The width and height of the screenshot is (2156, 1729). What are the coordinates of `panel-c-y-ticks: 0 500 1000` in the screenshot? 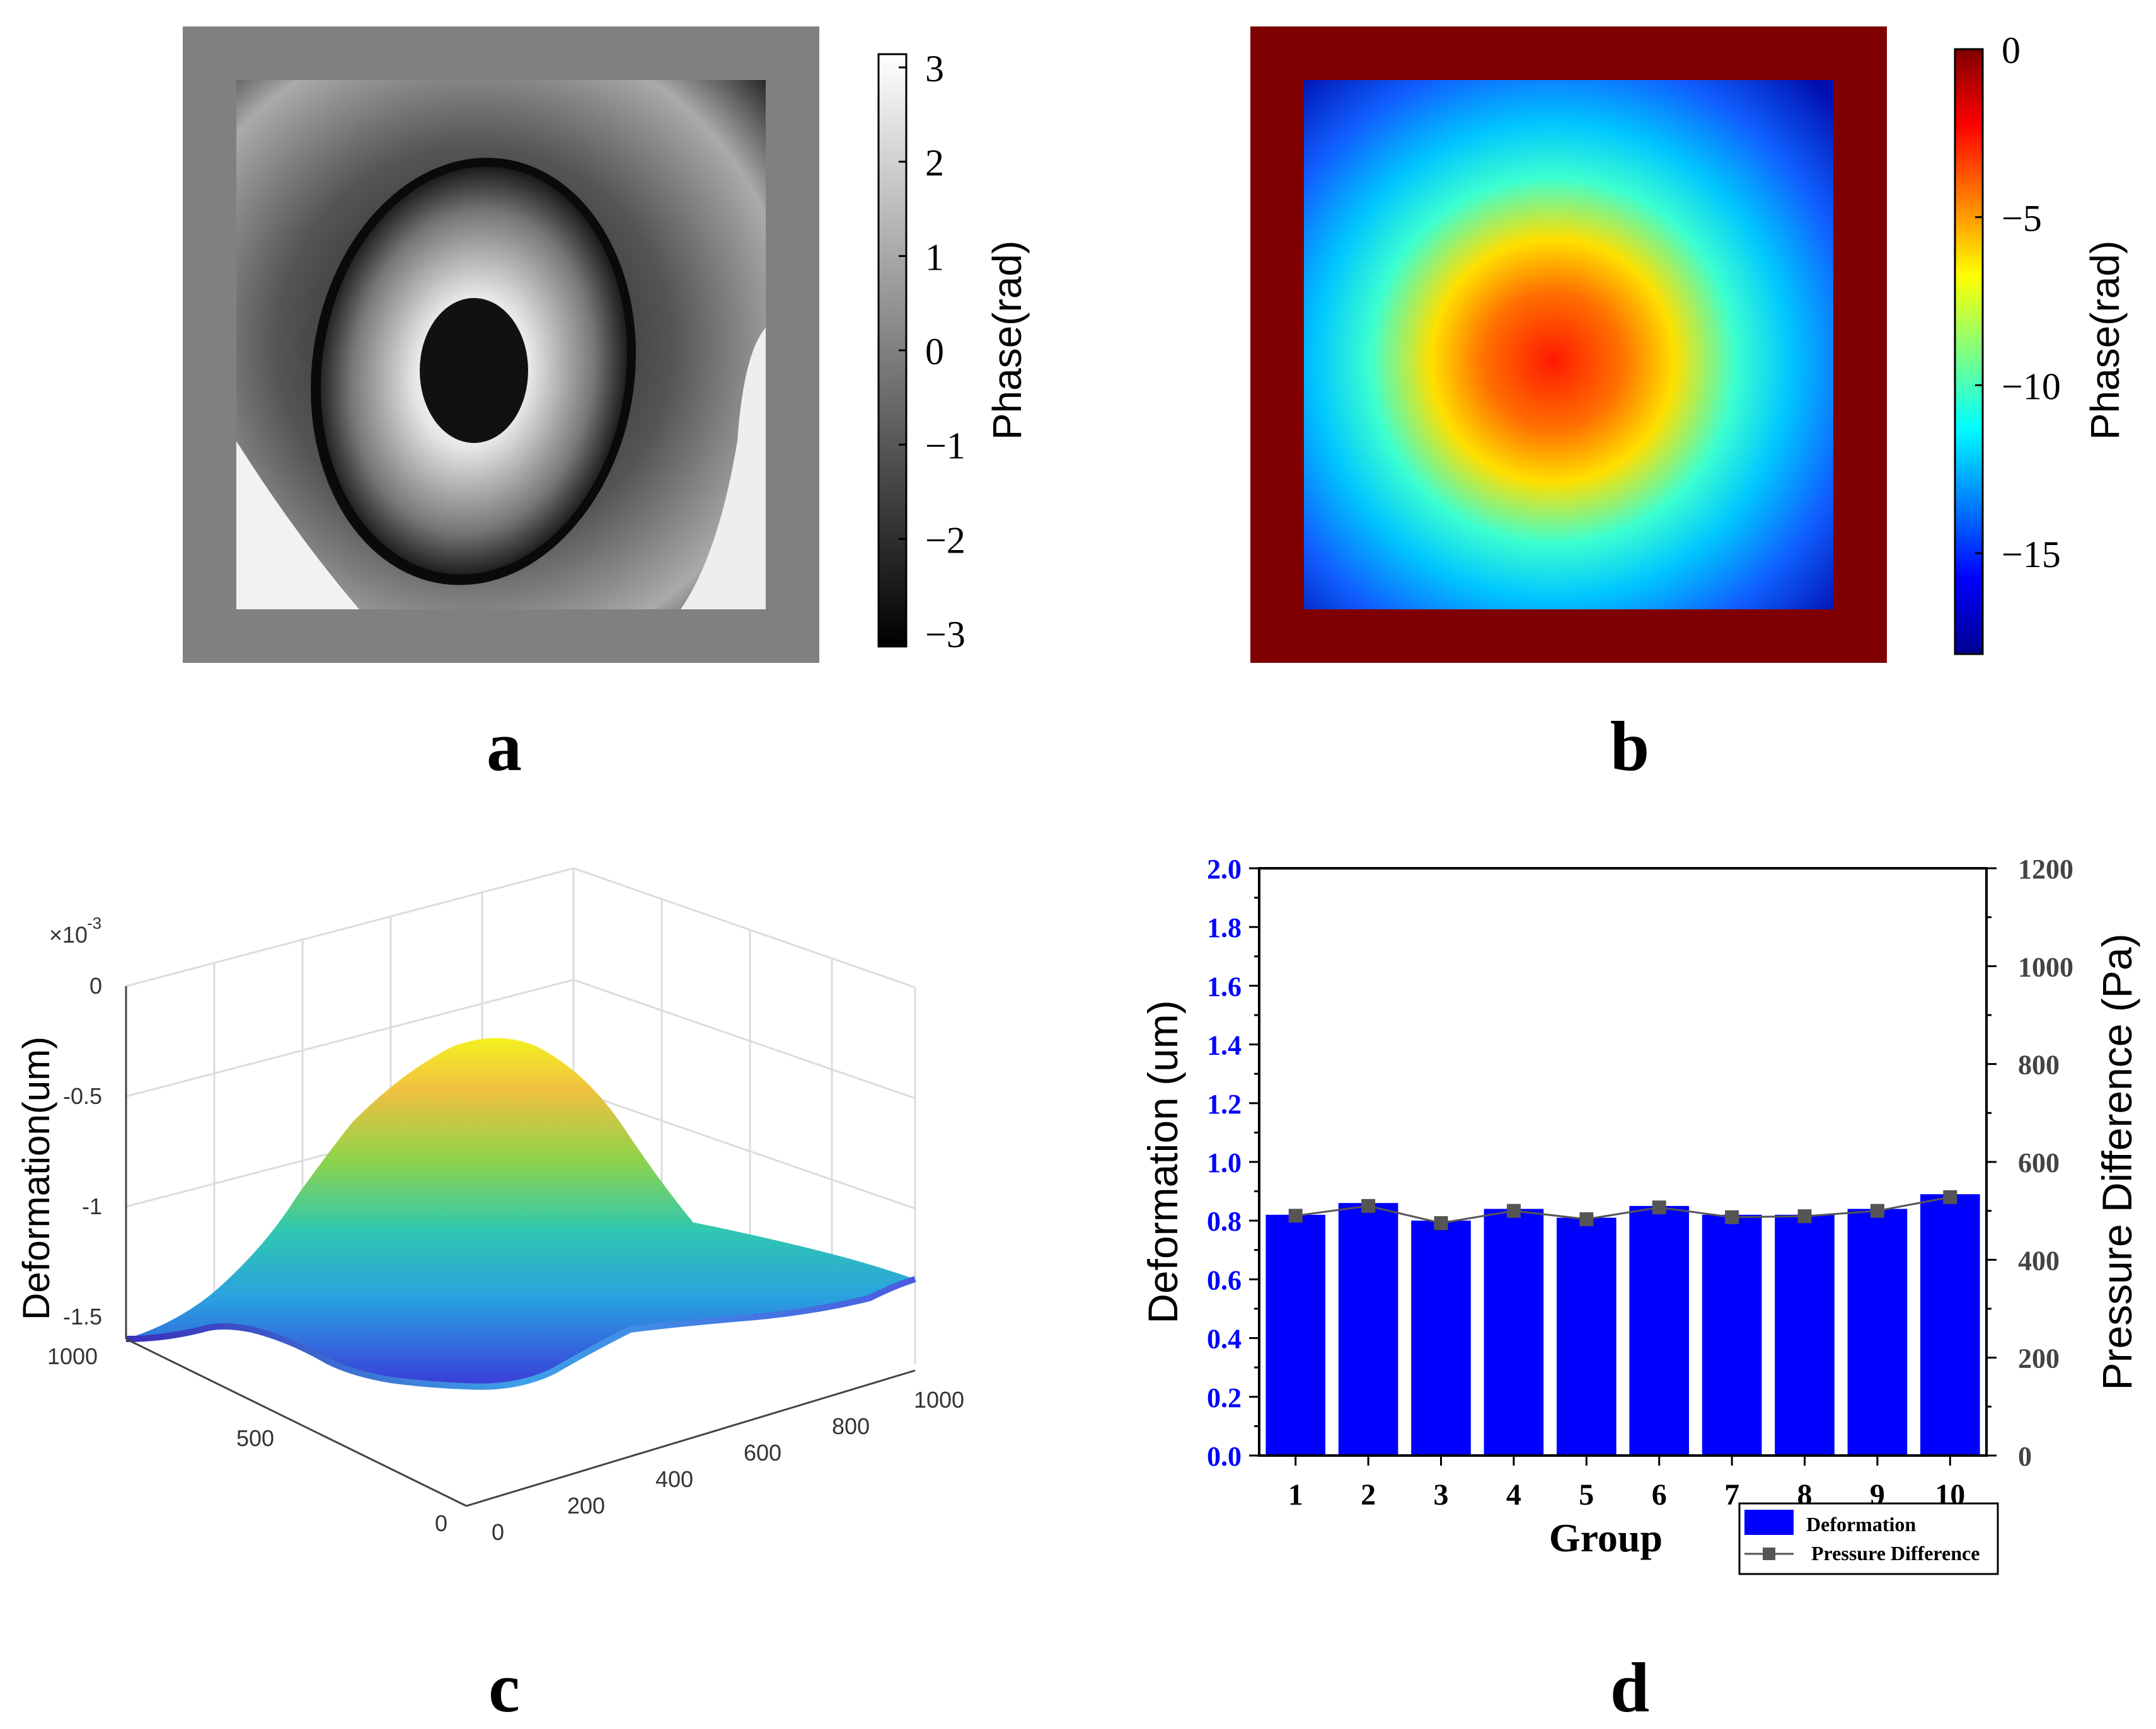 It's located at (247, 1439).